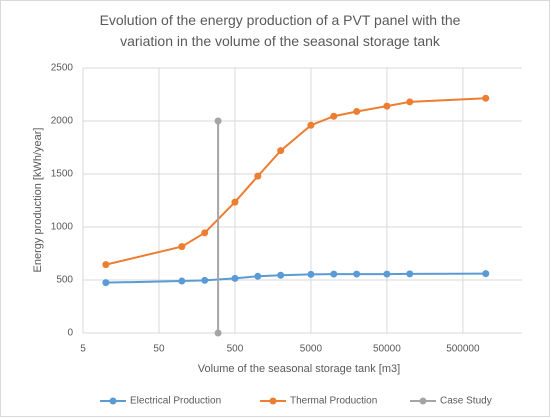  What do you see at coordinates (333, 401) in the screenshot?
I see `legend-label: Thermal Production` at bounding box center [333, 401].